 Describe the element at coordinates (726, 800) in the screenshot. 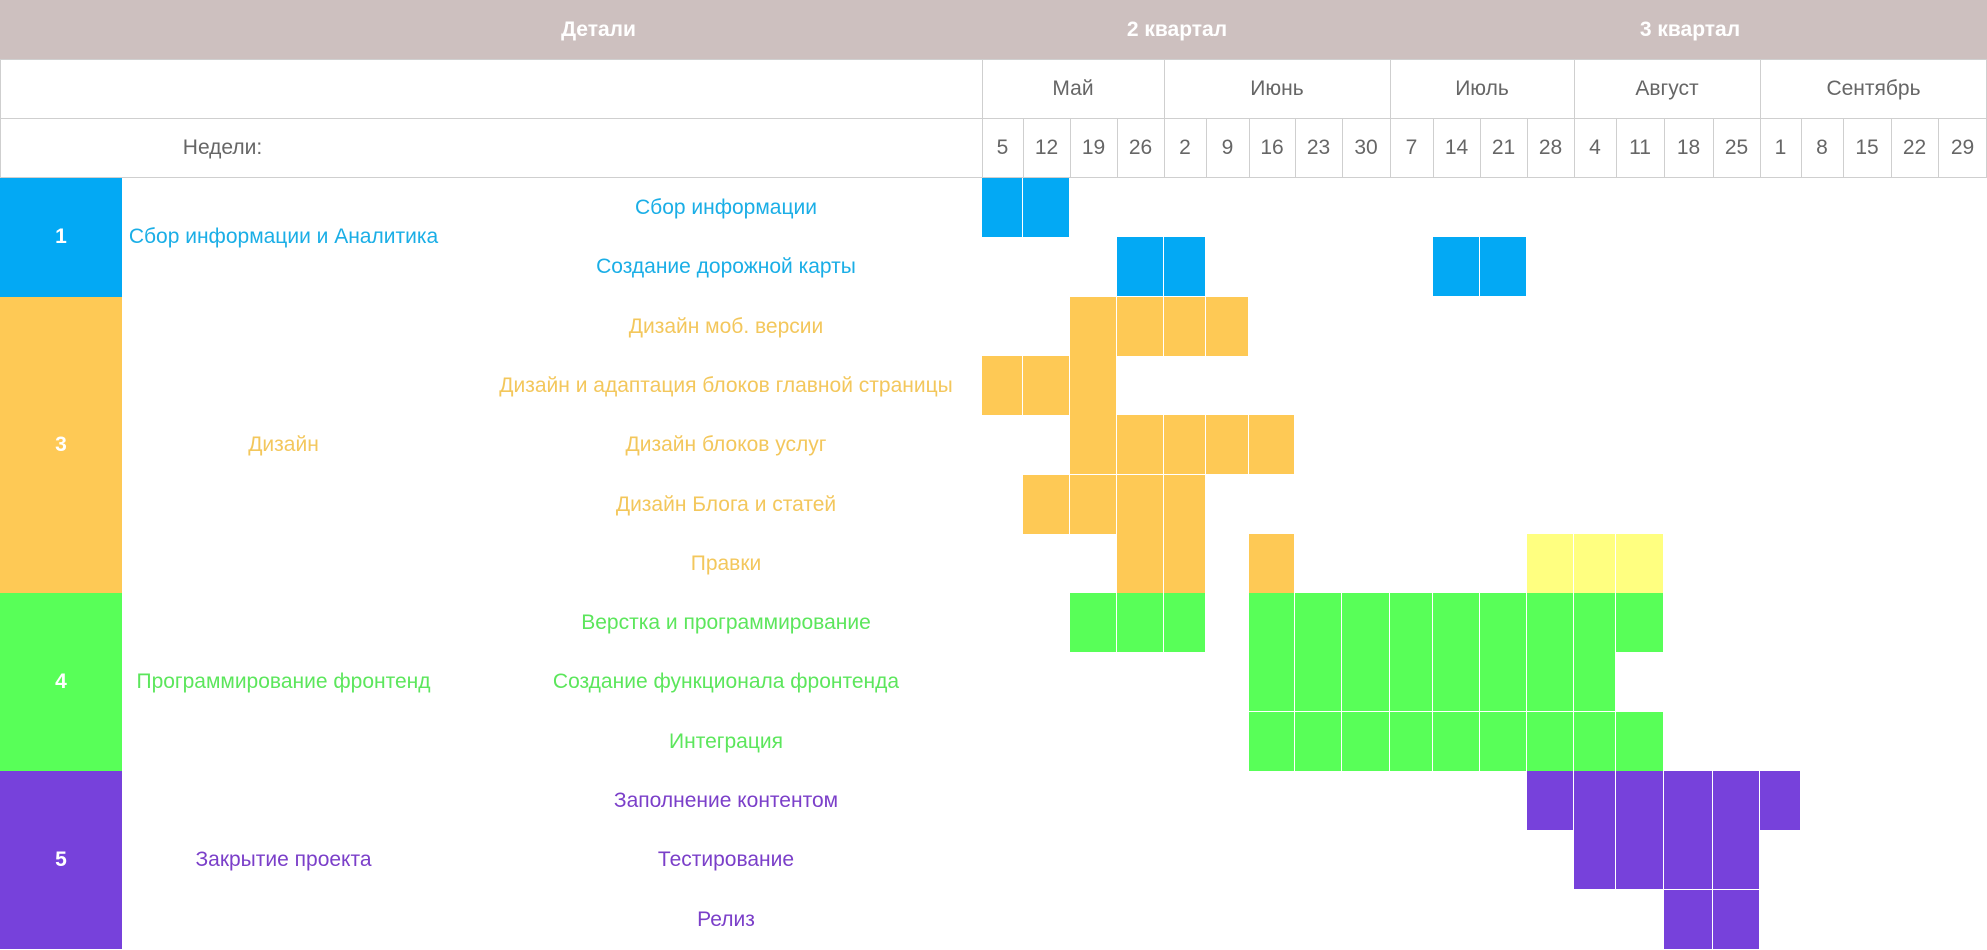

I see `task-name: Заполнение контентом` at that location.